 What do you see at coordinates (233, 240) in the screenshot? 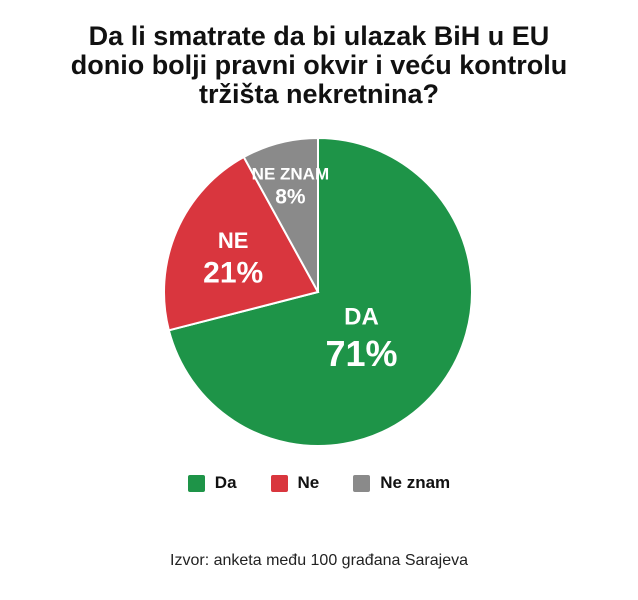
I see `slice-label-ne: NE` at bounding box center [233, 240].